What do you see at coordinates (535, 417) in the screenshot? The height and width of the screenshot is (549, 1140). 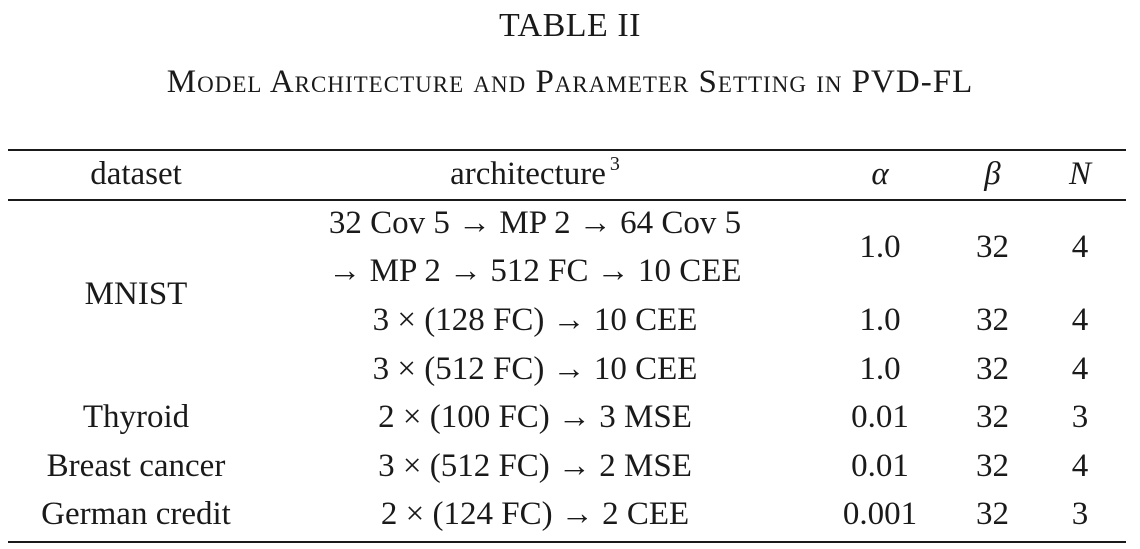 I see `arch-cell-thyroid: 2 × (100 FC) → 3 MSE` at bounding box center [535, 417].